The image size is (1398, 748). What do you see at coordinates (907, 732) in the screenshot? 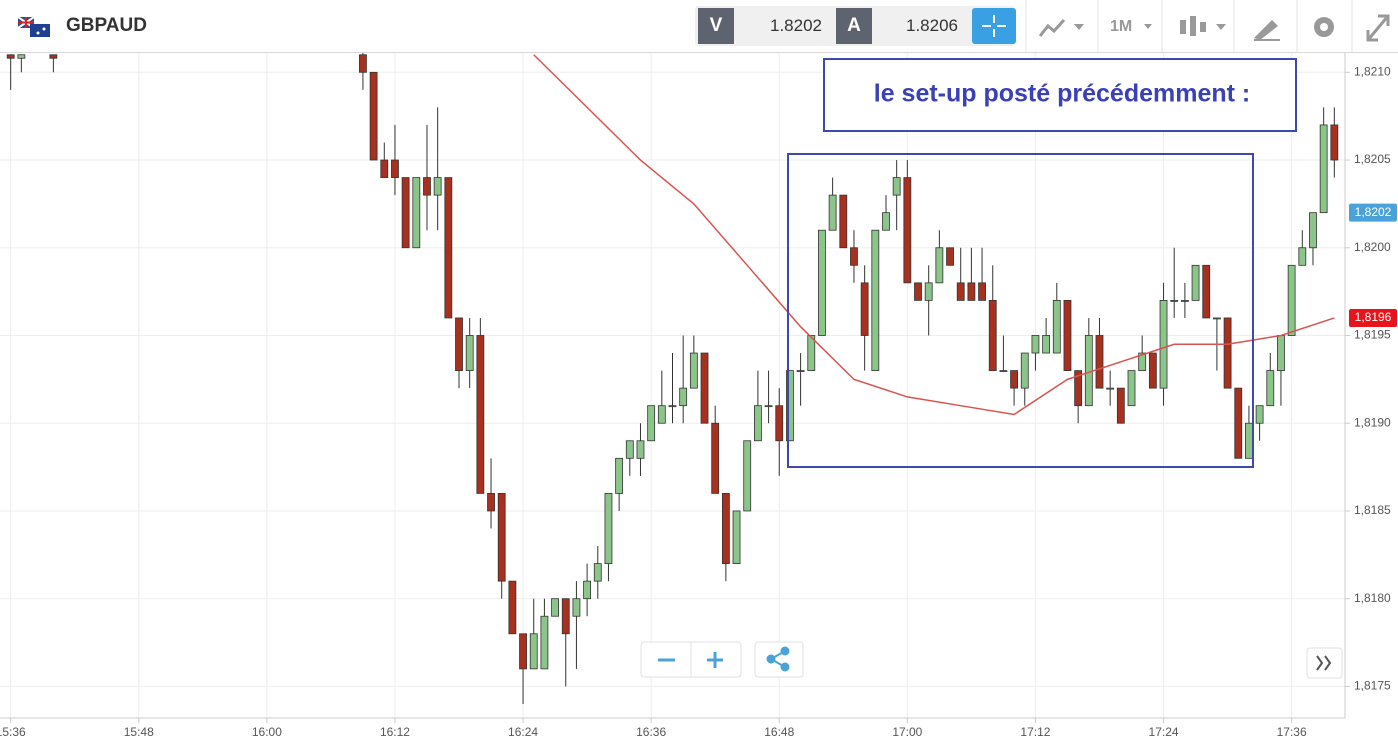
I see `x-tick-label: 17:00` at bounding box center [907, 732].